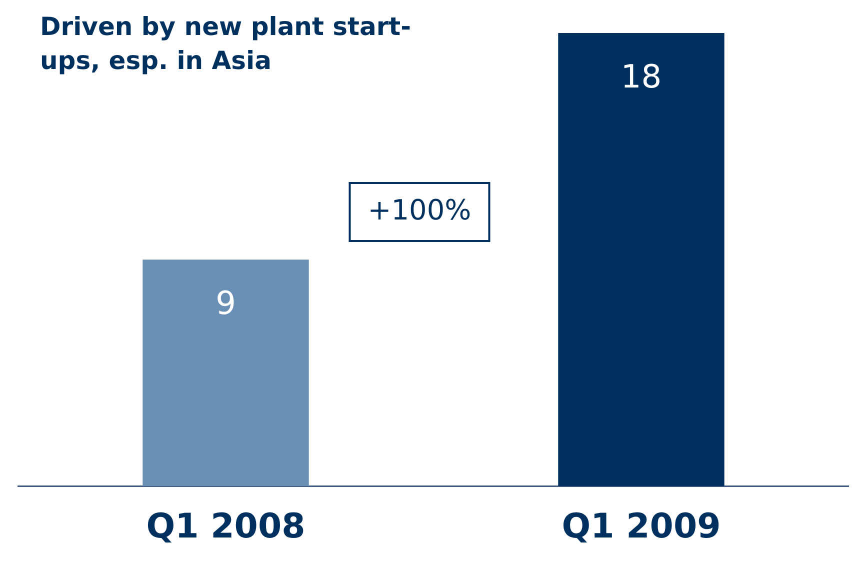  Describe the element at coordinates (641, 76) in the screenshot. I see `data-label: 18` at that location.